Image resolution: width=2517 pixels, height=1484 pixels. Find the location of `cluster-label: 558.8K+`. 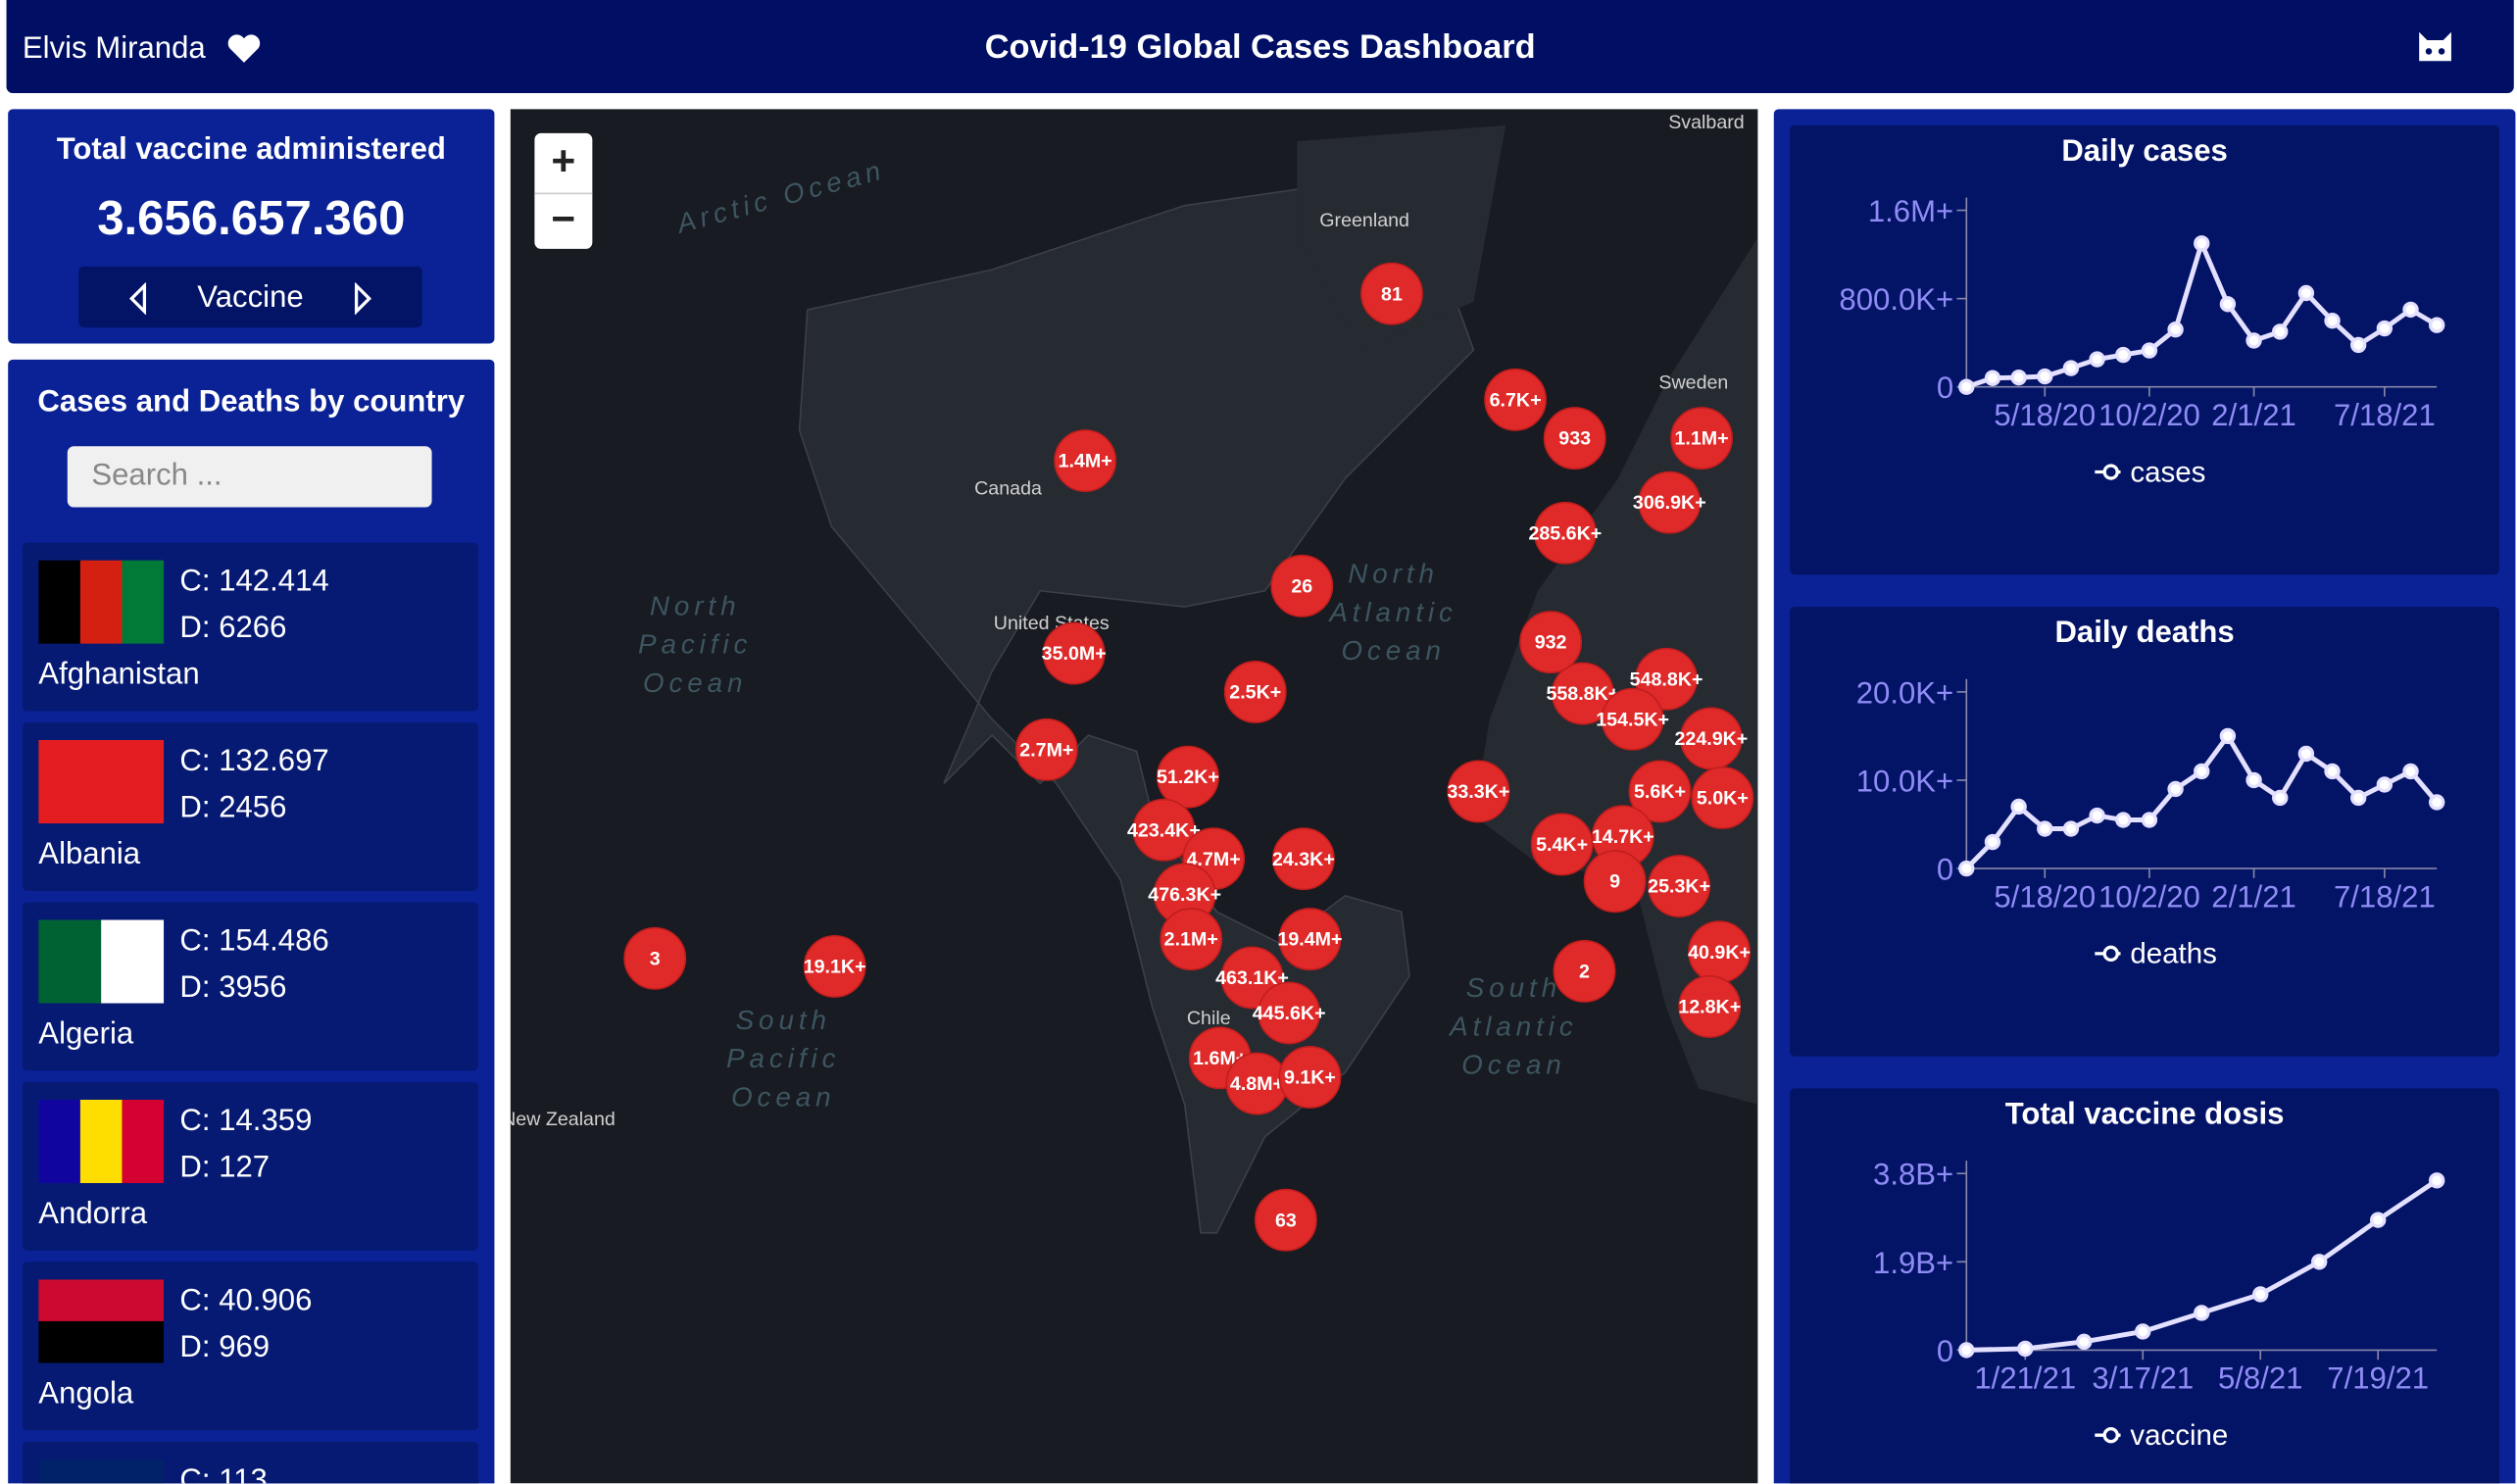

cluster-label: 558.8K+ is located at coordinates (1583, 694).